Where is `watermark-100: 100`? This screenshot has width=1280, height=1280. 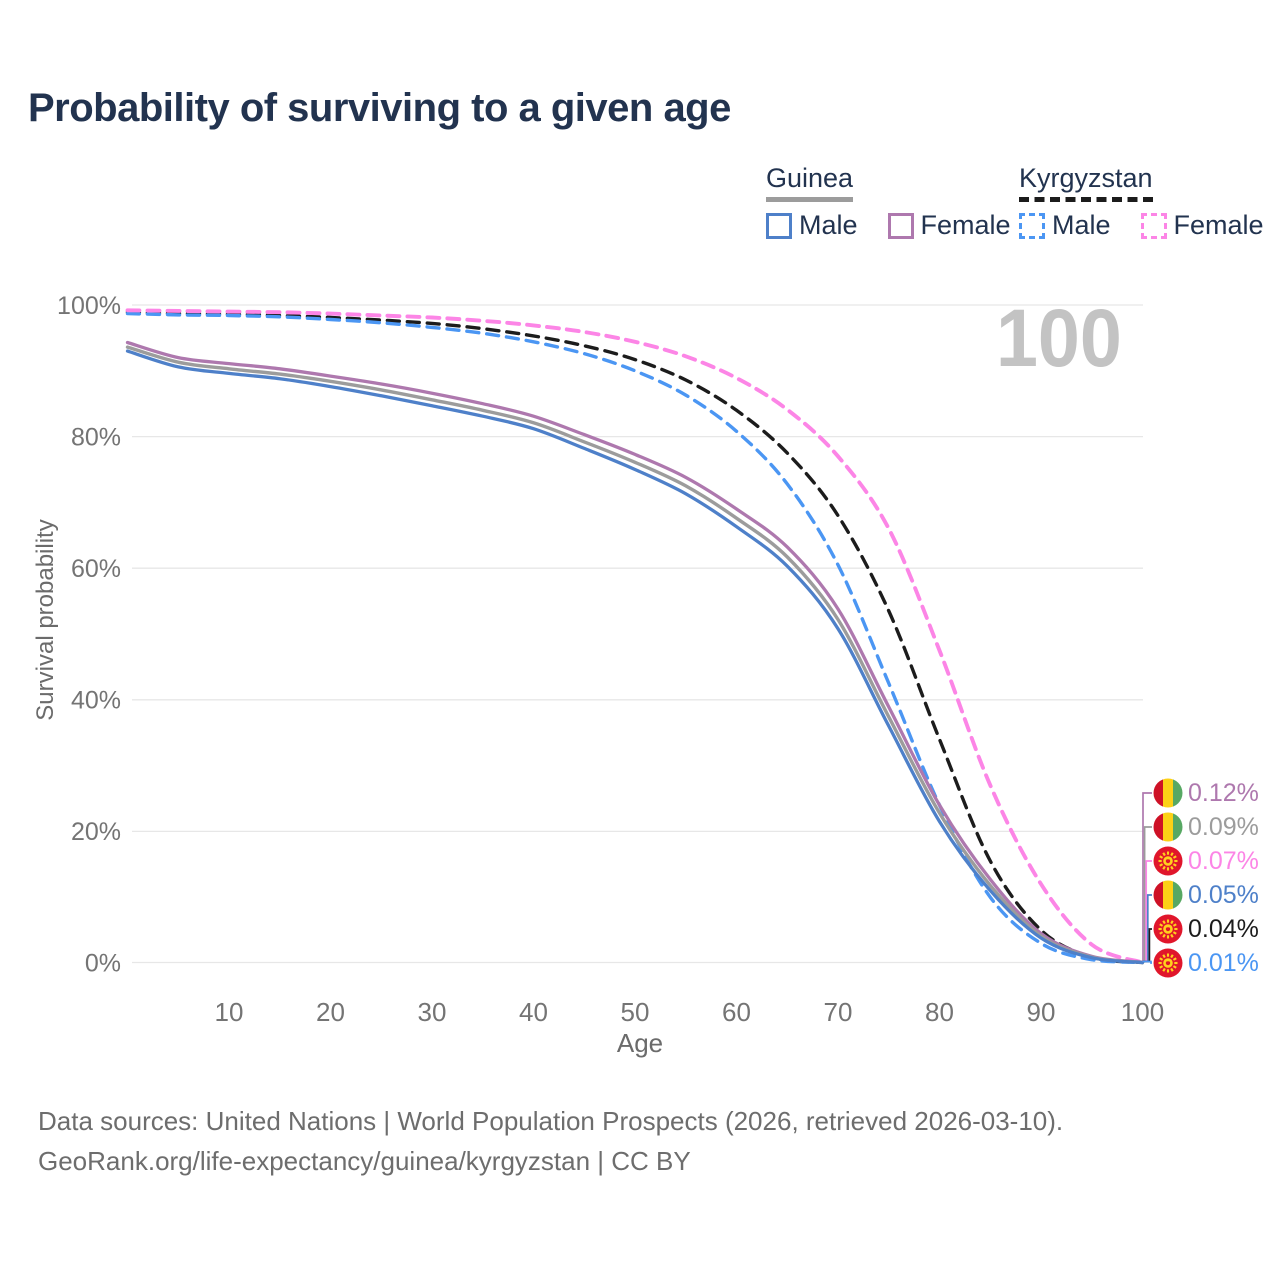 watermark-100: 100 is located at coordinates (1059, 338).